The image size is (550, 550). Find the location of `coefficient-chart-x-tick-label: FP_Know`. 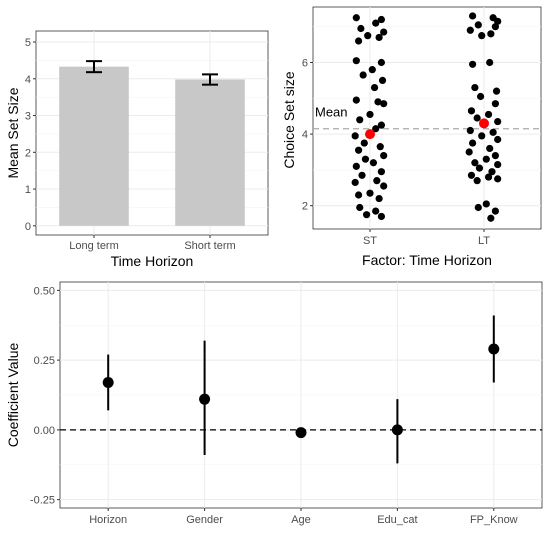

coefficient-chart-x-tick-label: FP_Know is located at coordinates (494, 520).